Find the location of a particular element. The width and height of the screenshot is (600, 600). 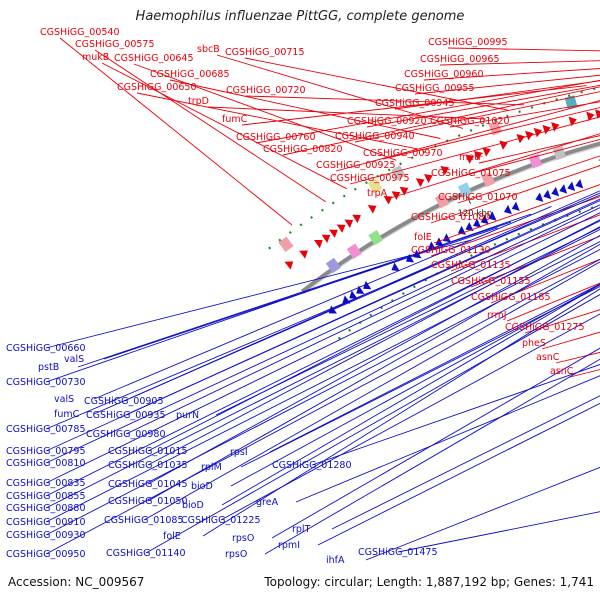

forward-gene-label: CGSHiGG_00650 is located at coordinates (157, 87).